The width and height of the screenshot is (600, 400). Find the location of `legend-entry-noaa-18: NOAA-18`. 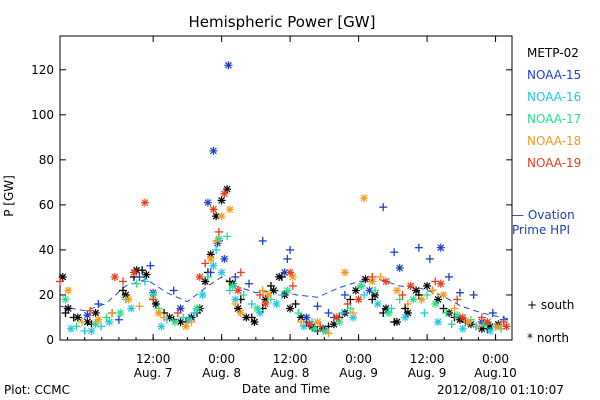

legend-entry-noaa-18: NOAA-18 is located at coordinates (554, 141).